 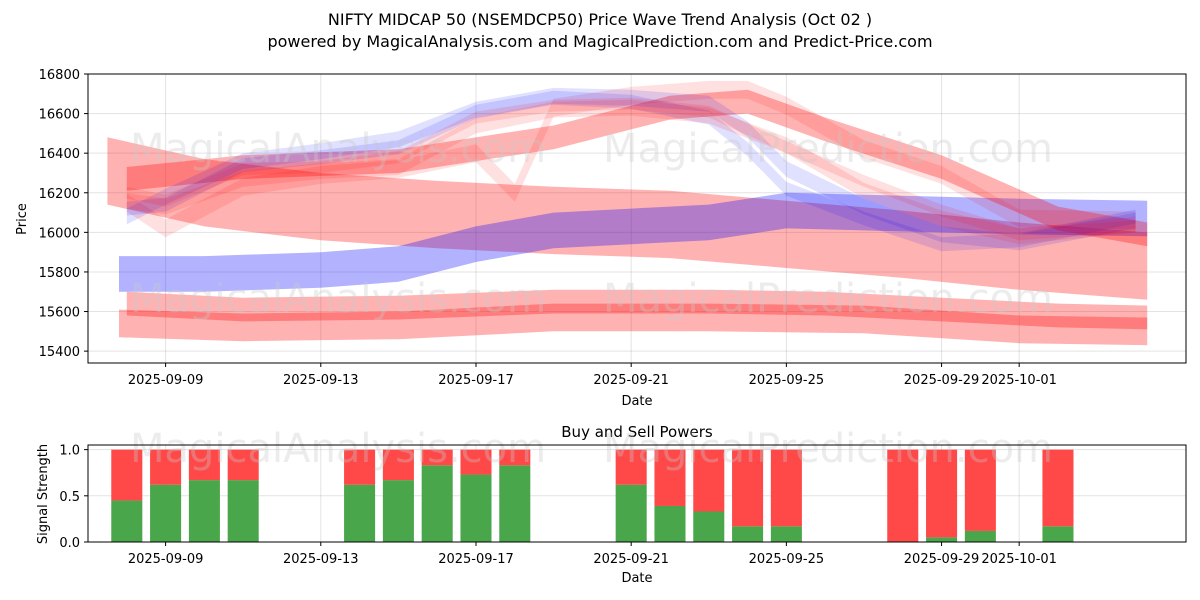 I want to click on price-x-tick-label: 2025-09-17, so click(x=476, y=380).